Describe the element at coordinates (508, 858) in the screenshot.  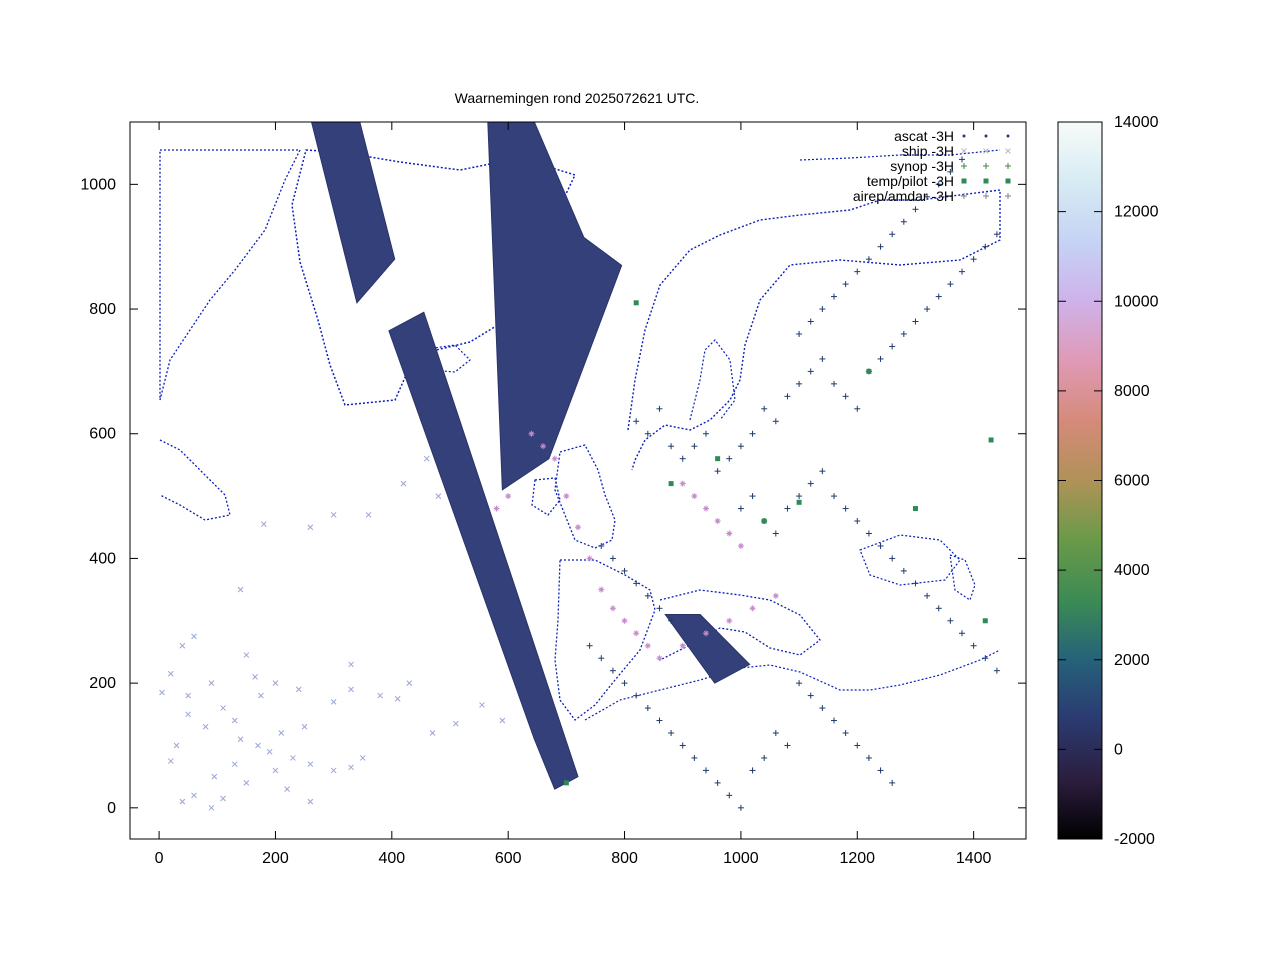
I see `x-tick-label: 600` at that location.